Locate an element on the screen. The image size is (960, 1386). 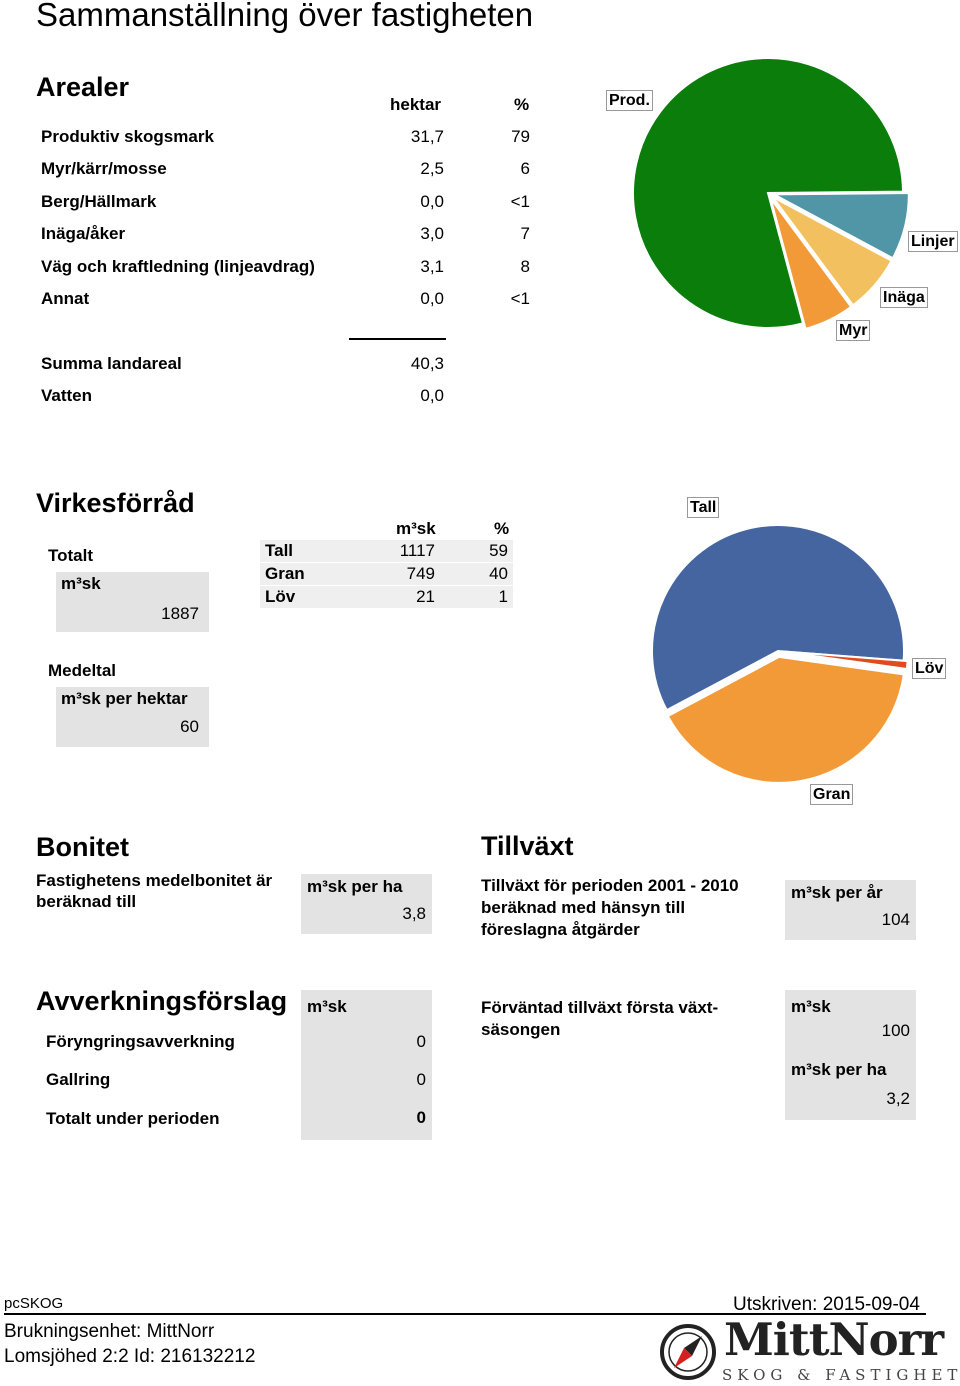
virke-col-pct: % is located at coordinates (502, 528).